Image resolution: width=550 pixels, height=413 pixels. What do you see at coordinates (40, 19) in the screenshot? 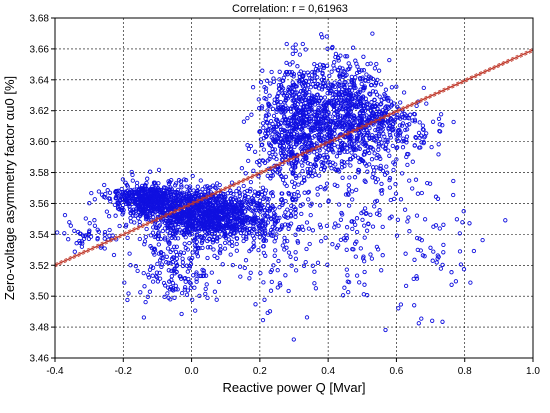
I see `y-tick-label: 3.68` at bounding box center [40, 19].